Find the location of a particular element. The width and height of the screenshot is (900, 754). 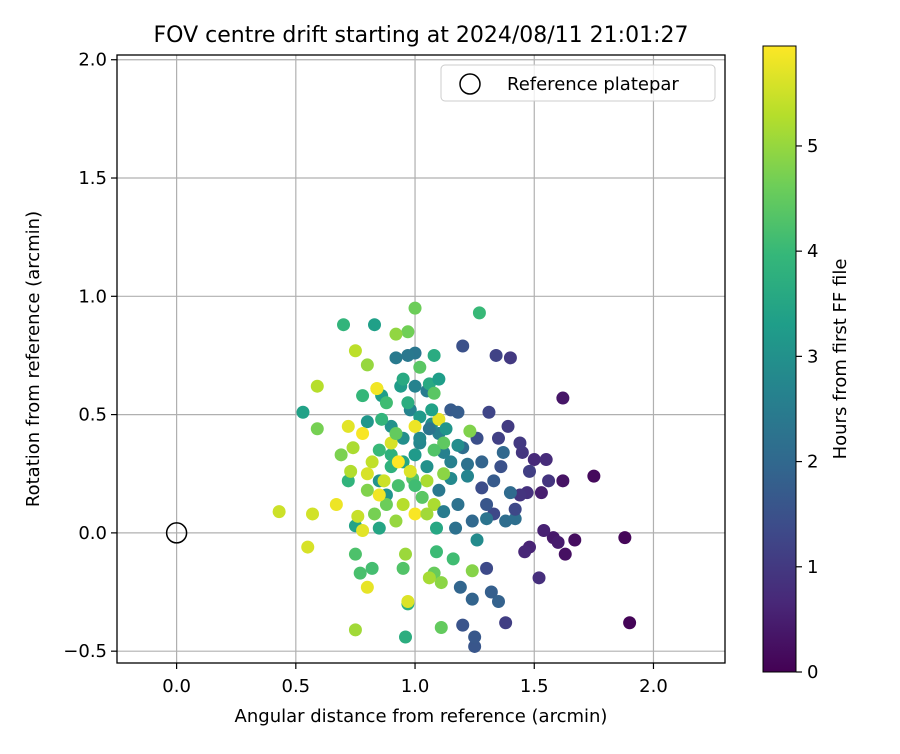

colorbar-tick-label: 2 is located at coordinates (812, 462).